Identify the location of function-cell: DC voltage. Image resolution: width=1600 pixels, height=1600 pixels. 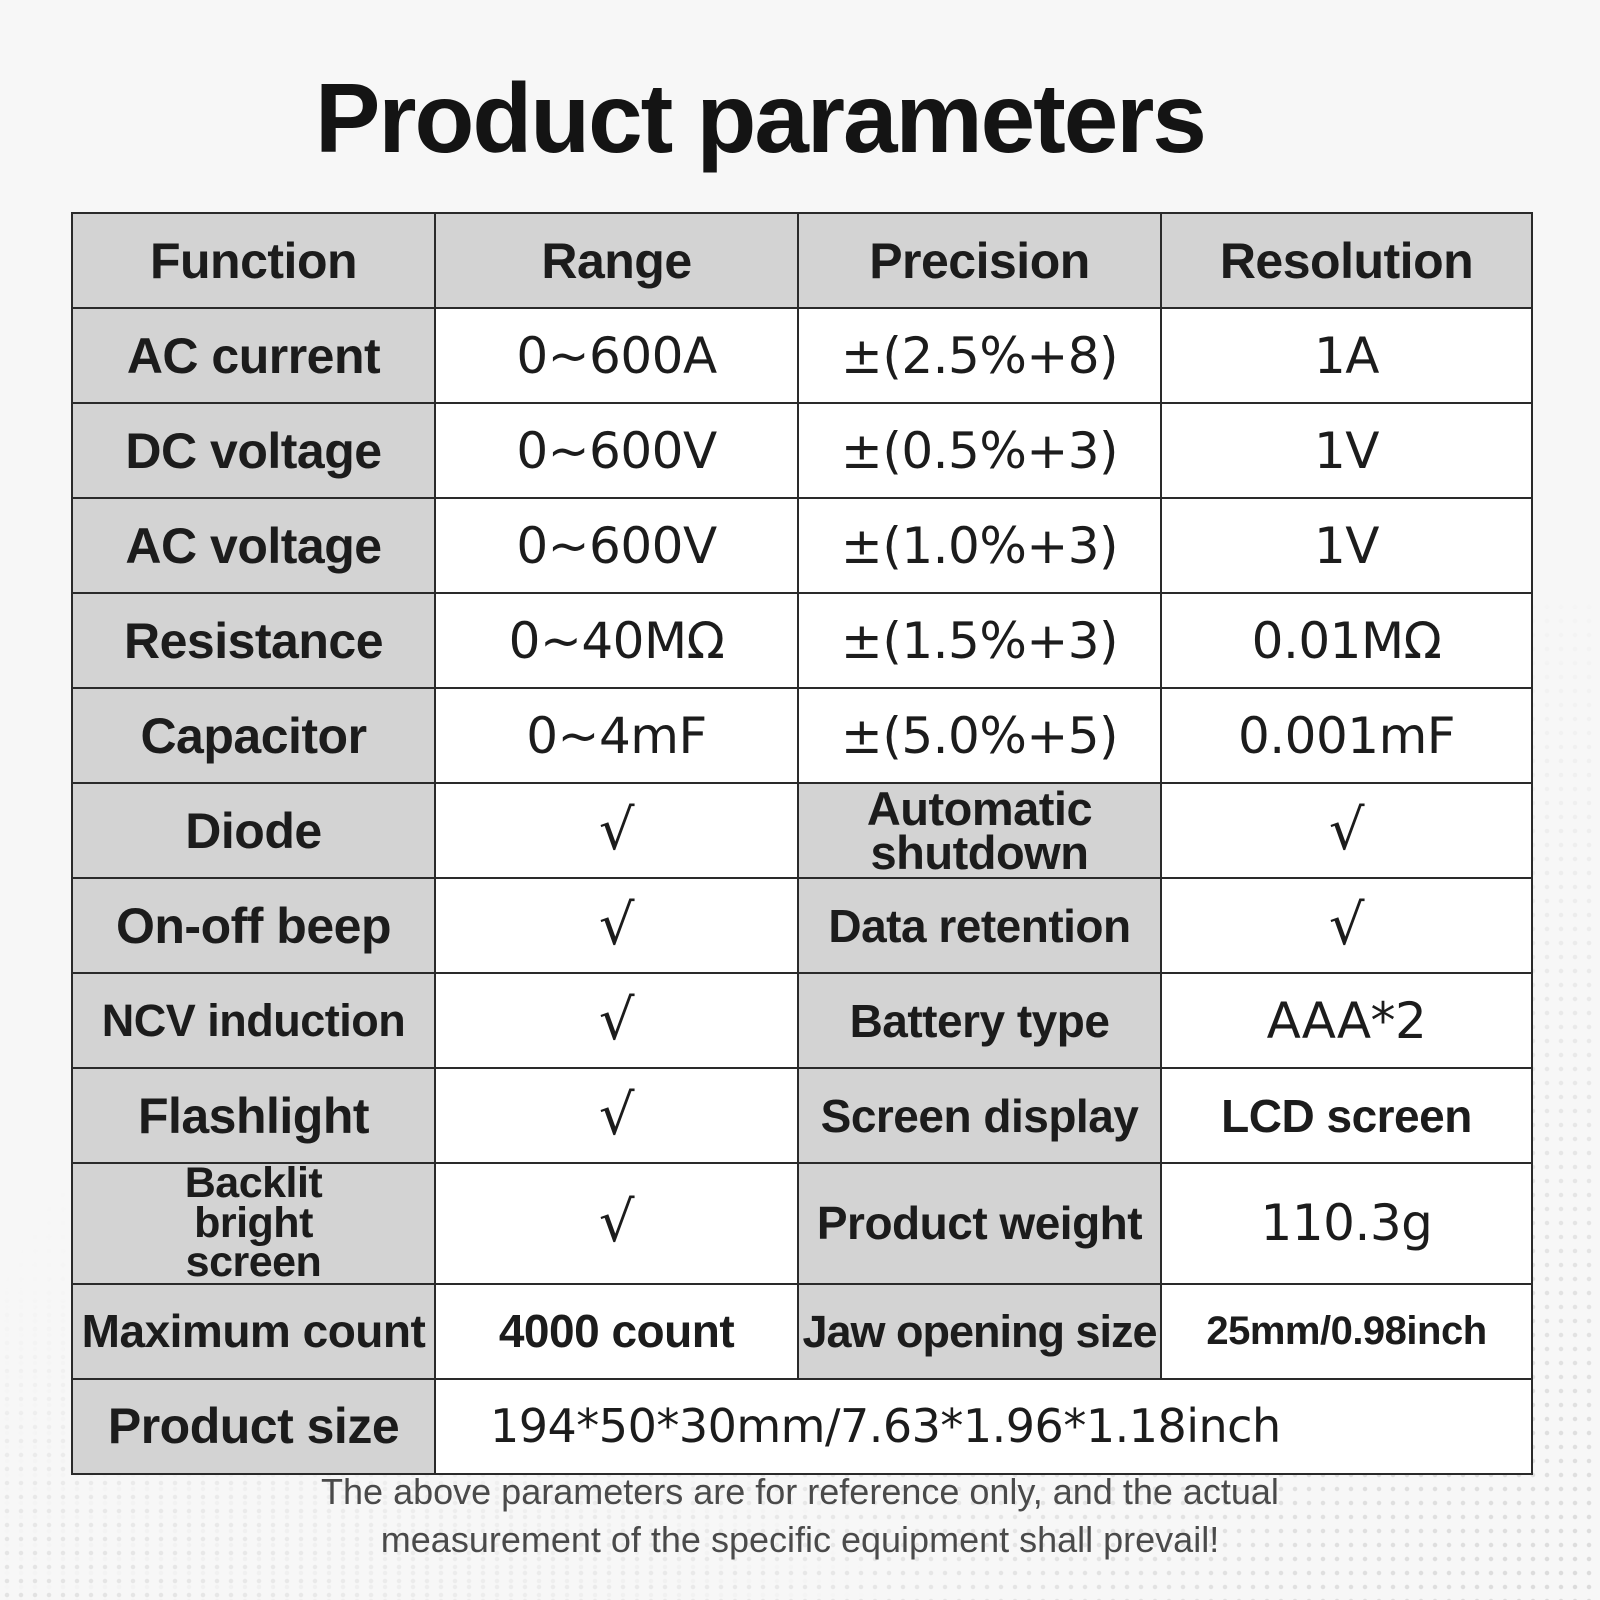
(253, 450).